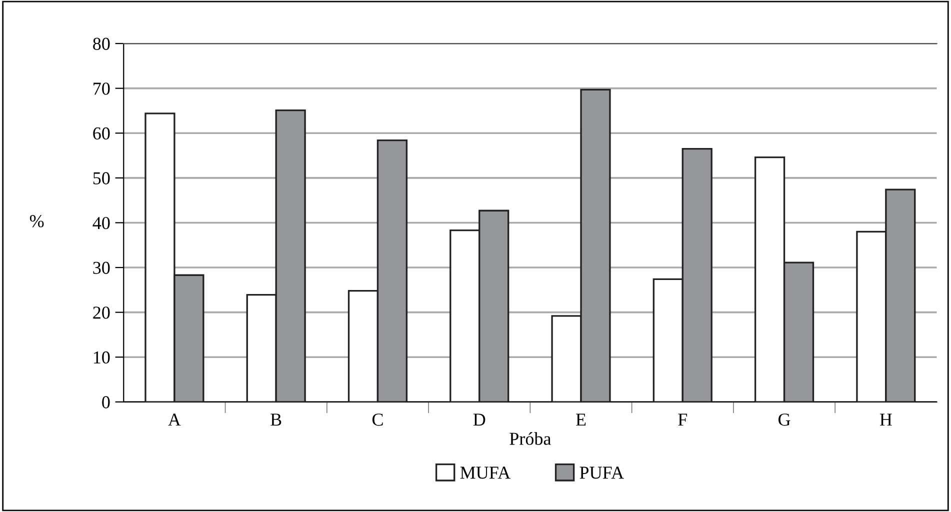 The width and height of the screenshot is (951, 512). What do you see at coordinates (37, 221) in the screenshot?
I see `y-axis-title: %` at bounding box center [37, 221].